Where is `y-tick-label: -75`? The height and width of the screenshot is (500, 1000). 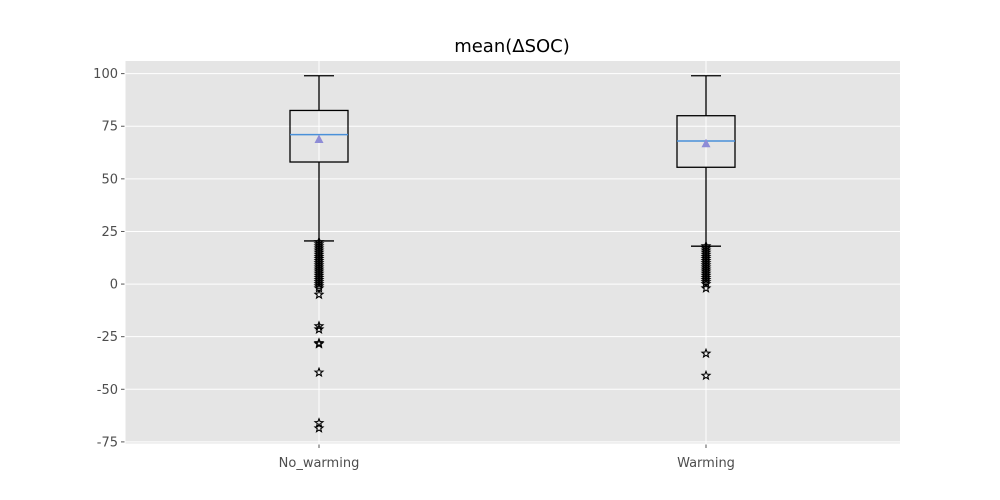
y-tick-label: -75 is located at coordinates (107, 442).